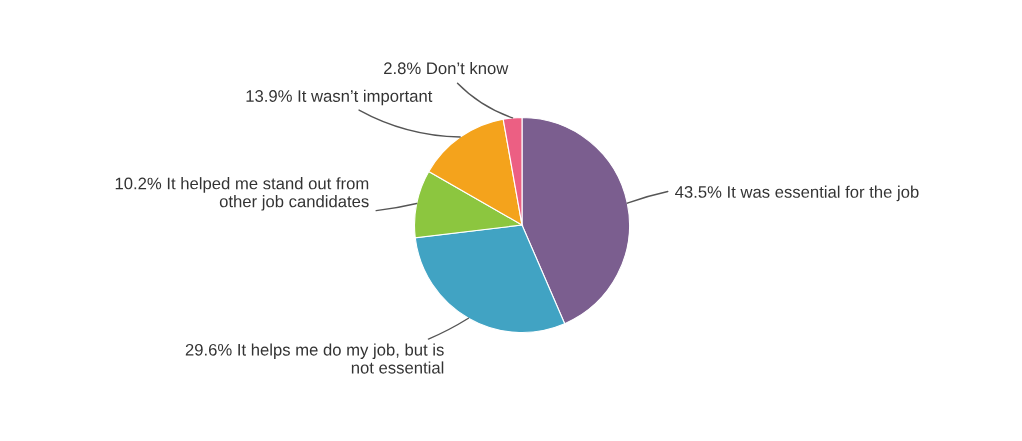  Describe the element at coordinates (339, 97) in the screenshot. I see `slice-label: 13.9% It wasn’t important` at that location.